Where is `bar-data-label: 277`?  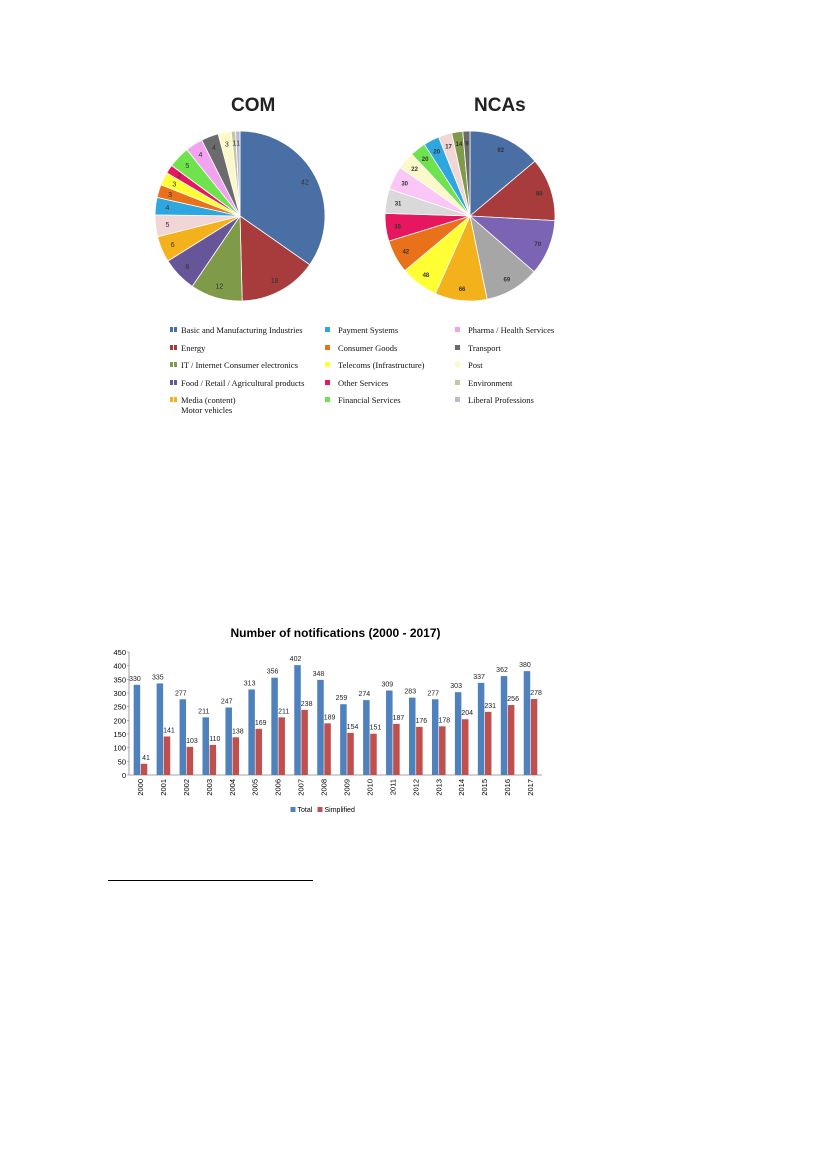
bar-data-label: 277 is located at coordinates (433, 693).